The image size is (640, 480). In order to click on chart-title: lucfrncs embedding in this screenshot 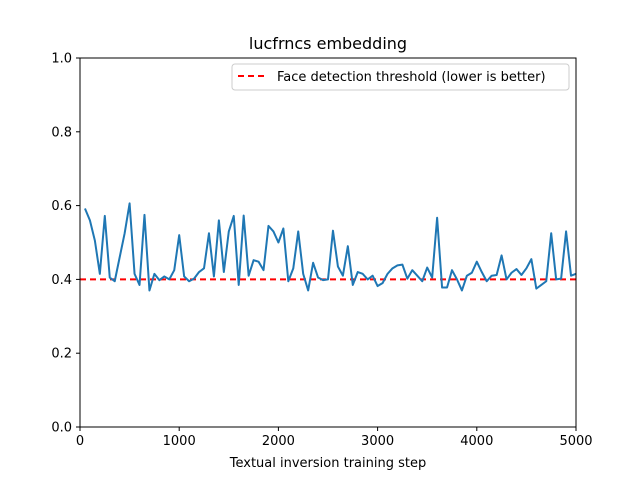, I will do `click(328, 43)`.